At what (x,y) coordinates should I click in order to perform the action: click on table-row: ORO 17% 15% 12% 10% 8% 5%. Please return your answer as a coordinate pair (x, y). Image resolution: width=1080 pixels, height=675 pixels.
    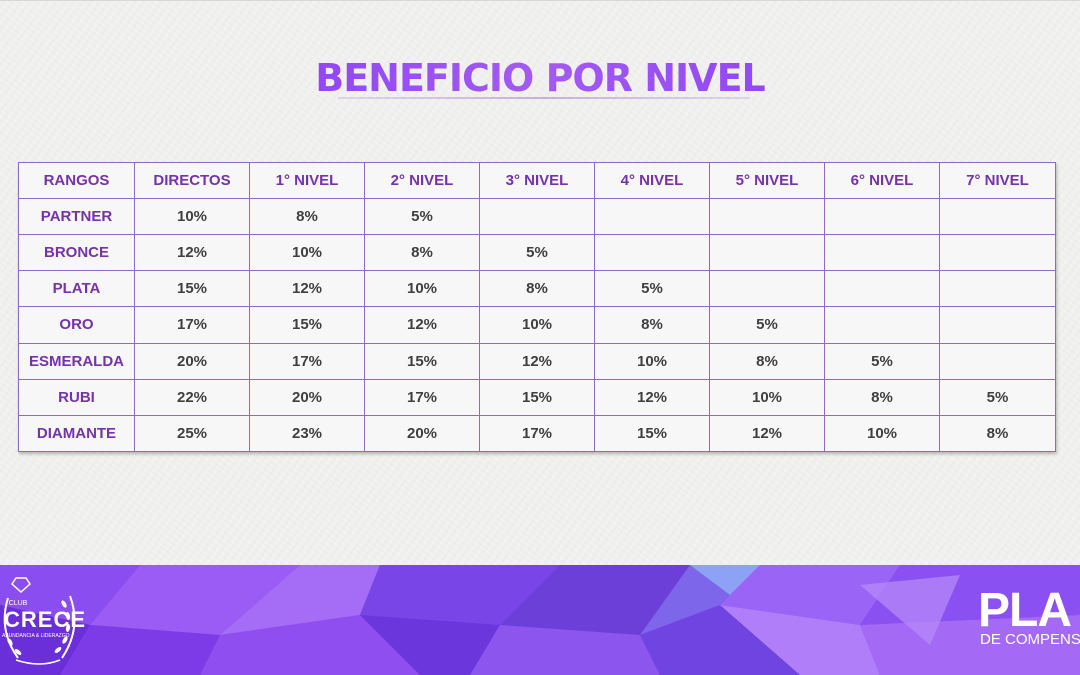
    Looking at the image, I should click on (537, 325).